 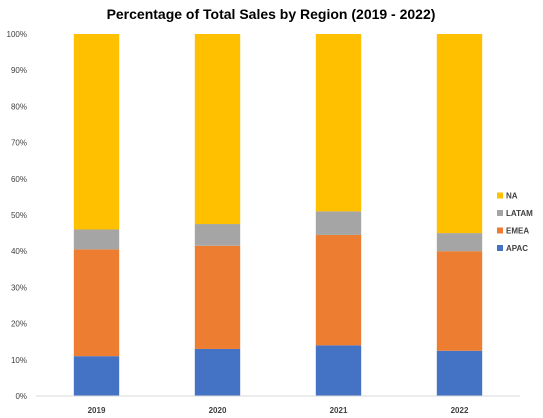 I want to click on legend-swatch-emea, so click(x=500, y=230).